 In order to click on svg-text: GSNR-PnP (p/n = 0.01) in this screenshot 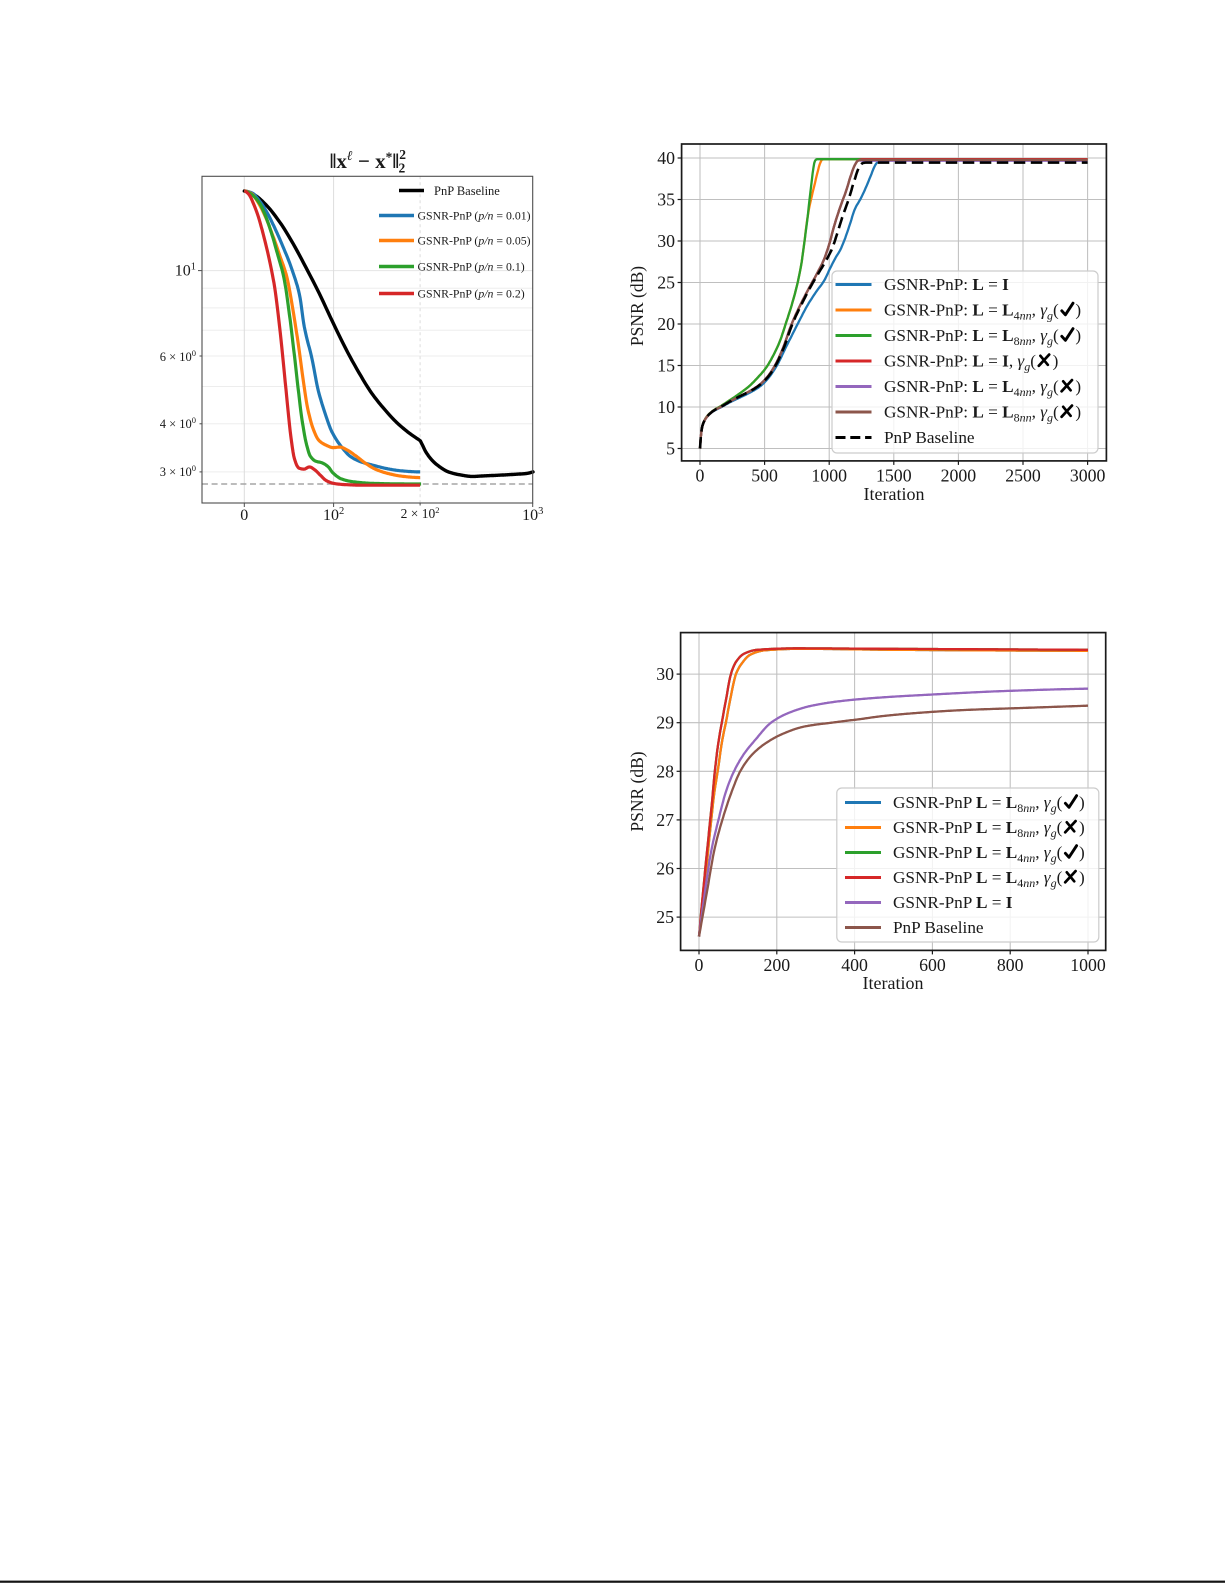, I will do `click(474, 216)`.